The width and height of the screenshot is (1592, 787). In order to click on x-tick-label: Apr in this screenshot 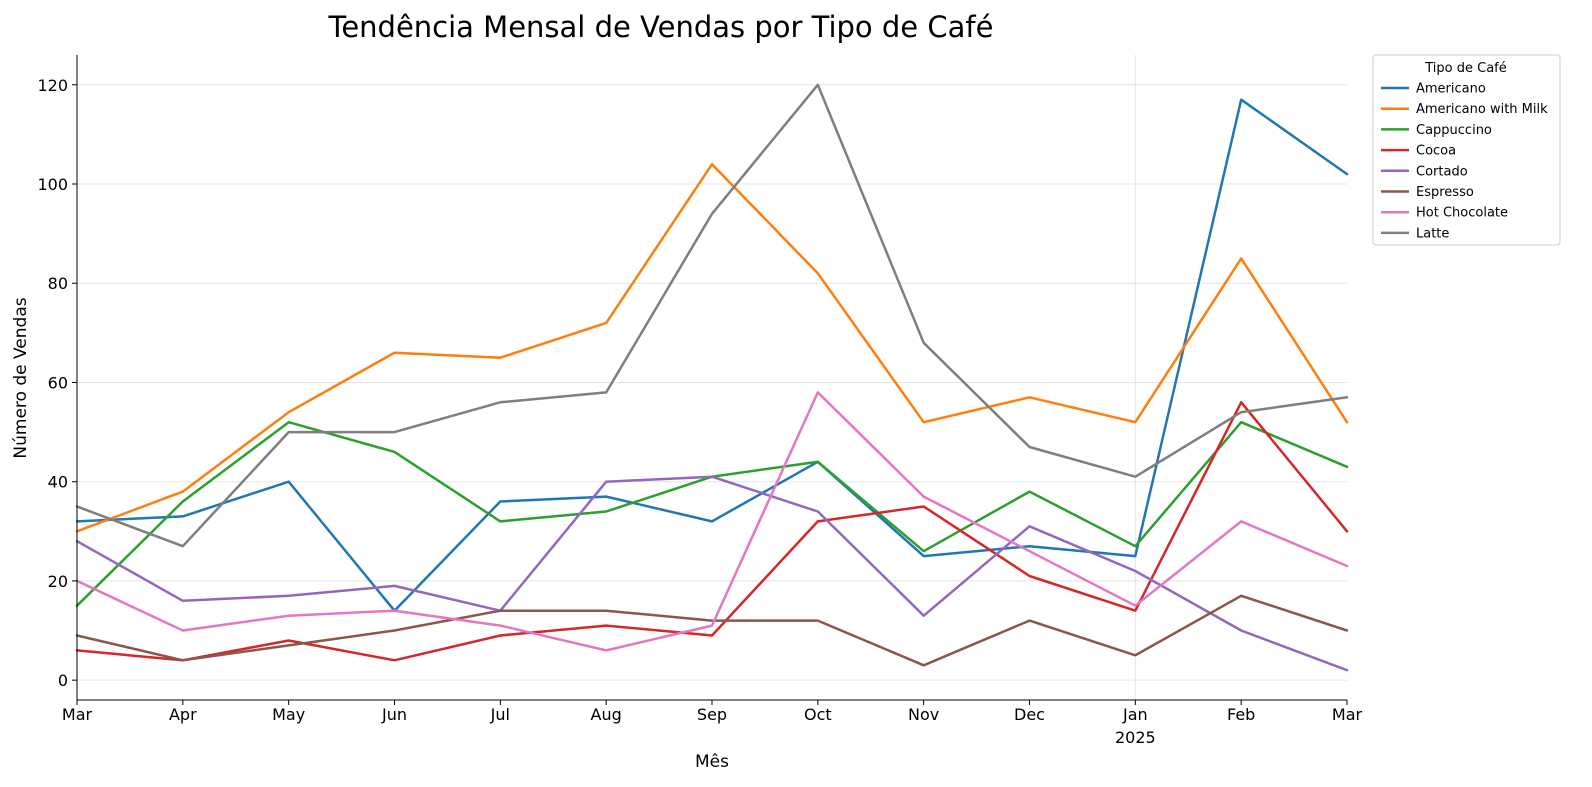, I will do `click(183, 714)`.